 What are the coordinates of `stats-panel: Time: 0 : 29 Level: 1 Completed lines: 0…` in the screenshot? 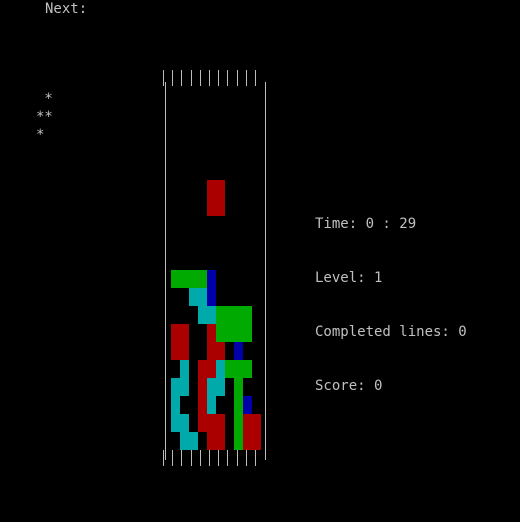 It's located at (391, 305).